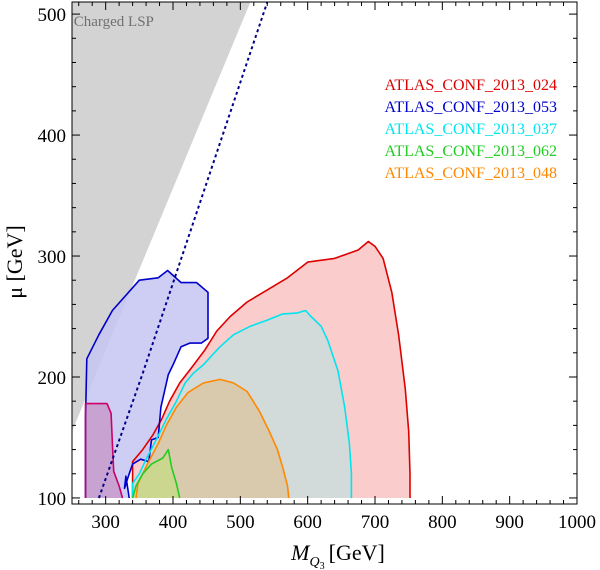 The height and width of the screenshot is (570, 600). Describe the element at coordinates (375, 522) in the screenshot. I see `x-tick-label: 700` at that location.